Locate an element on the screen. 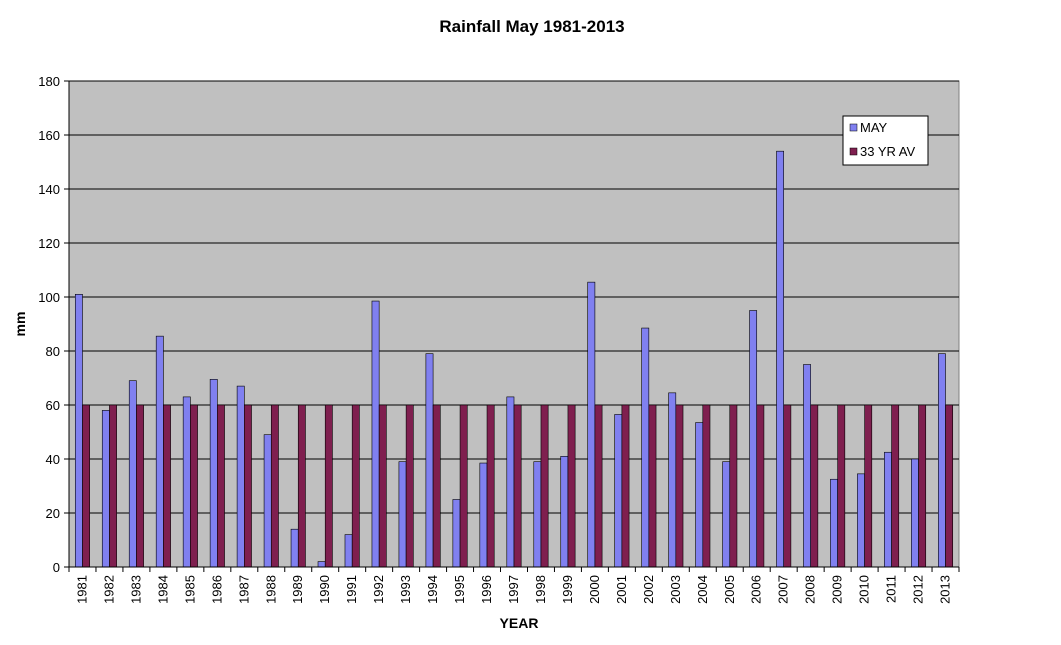 The height and width of the screenshot is (645, 1061). bar-may-1984 is located at coordinates (159, 451).